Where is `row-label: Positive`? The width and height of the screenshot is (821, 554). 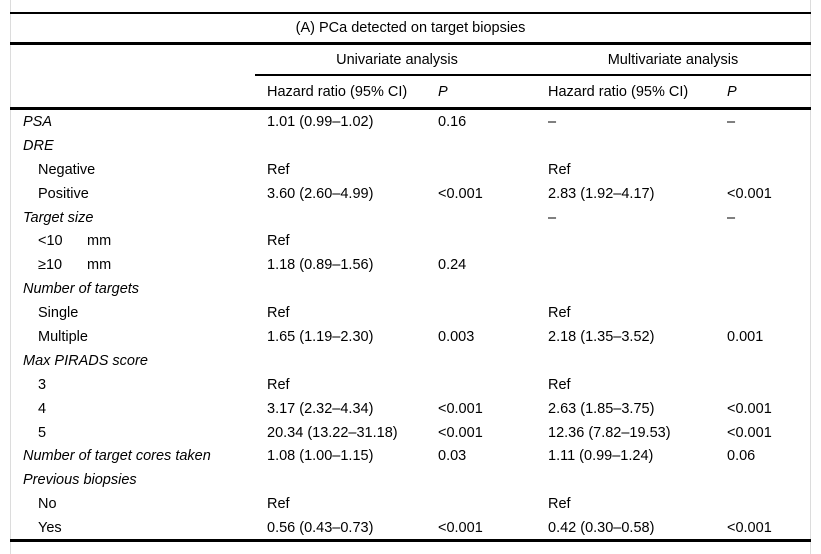
row-label: Positive is located at coordinates (63, 193).